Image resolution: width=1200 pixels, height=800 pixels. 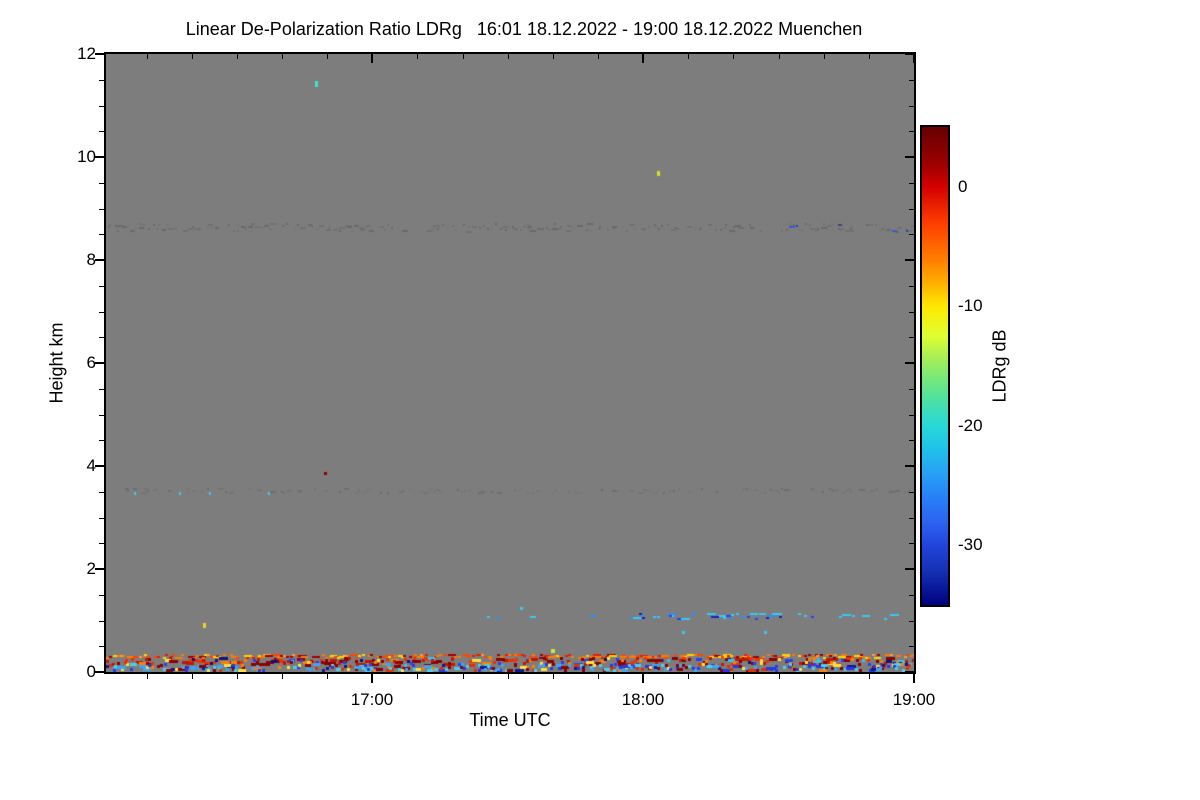 What do you see at coordinates (372, 699) in the screenshot?
I see `x-tick-label: 17:00` at bounding box center [372, 699].